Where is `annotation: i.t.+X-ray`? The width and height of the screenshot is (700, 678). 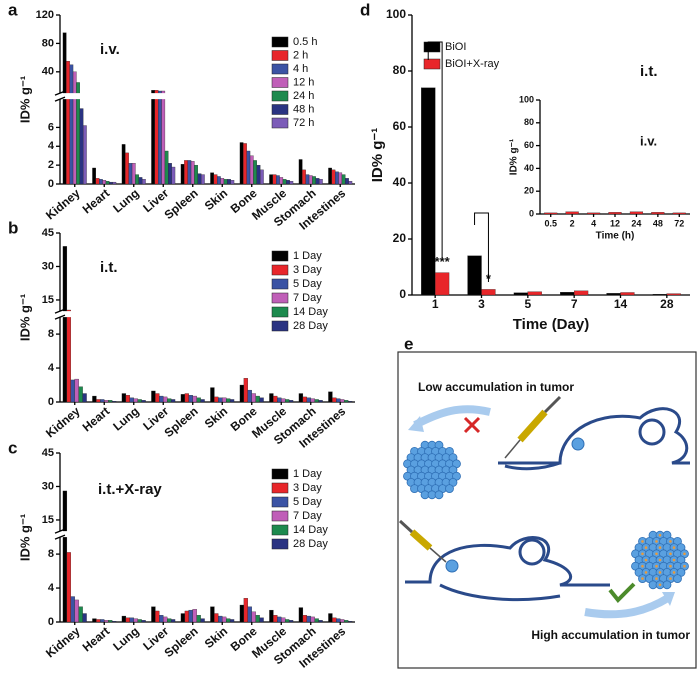
annotation: i.t.+X-ray is located at coordinates (130, 489).